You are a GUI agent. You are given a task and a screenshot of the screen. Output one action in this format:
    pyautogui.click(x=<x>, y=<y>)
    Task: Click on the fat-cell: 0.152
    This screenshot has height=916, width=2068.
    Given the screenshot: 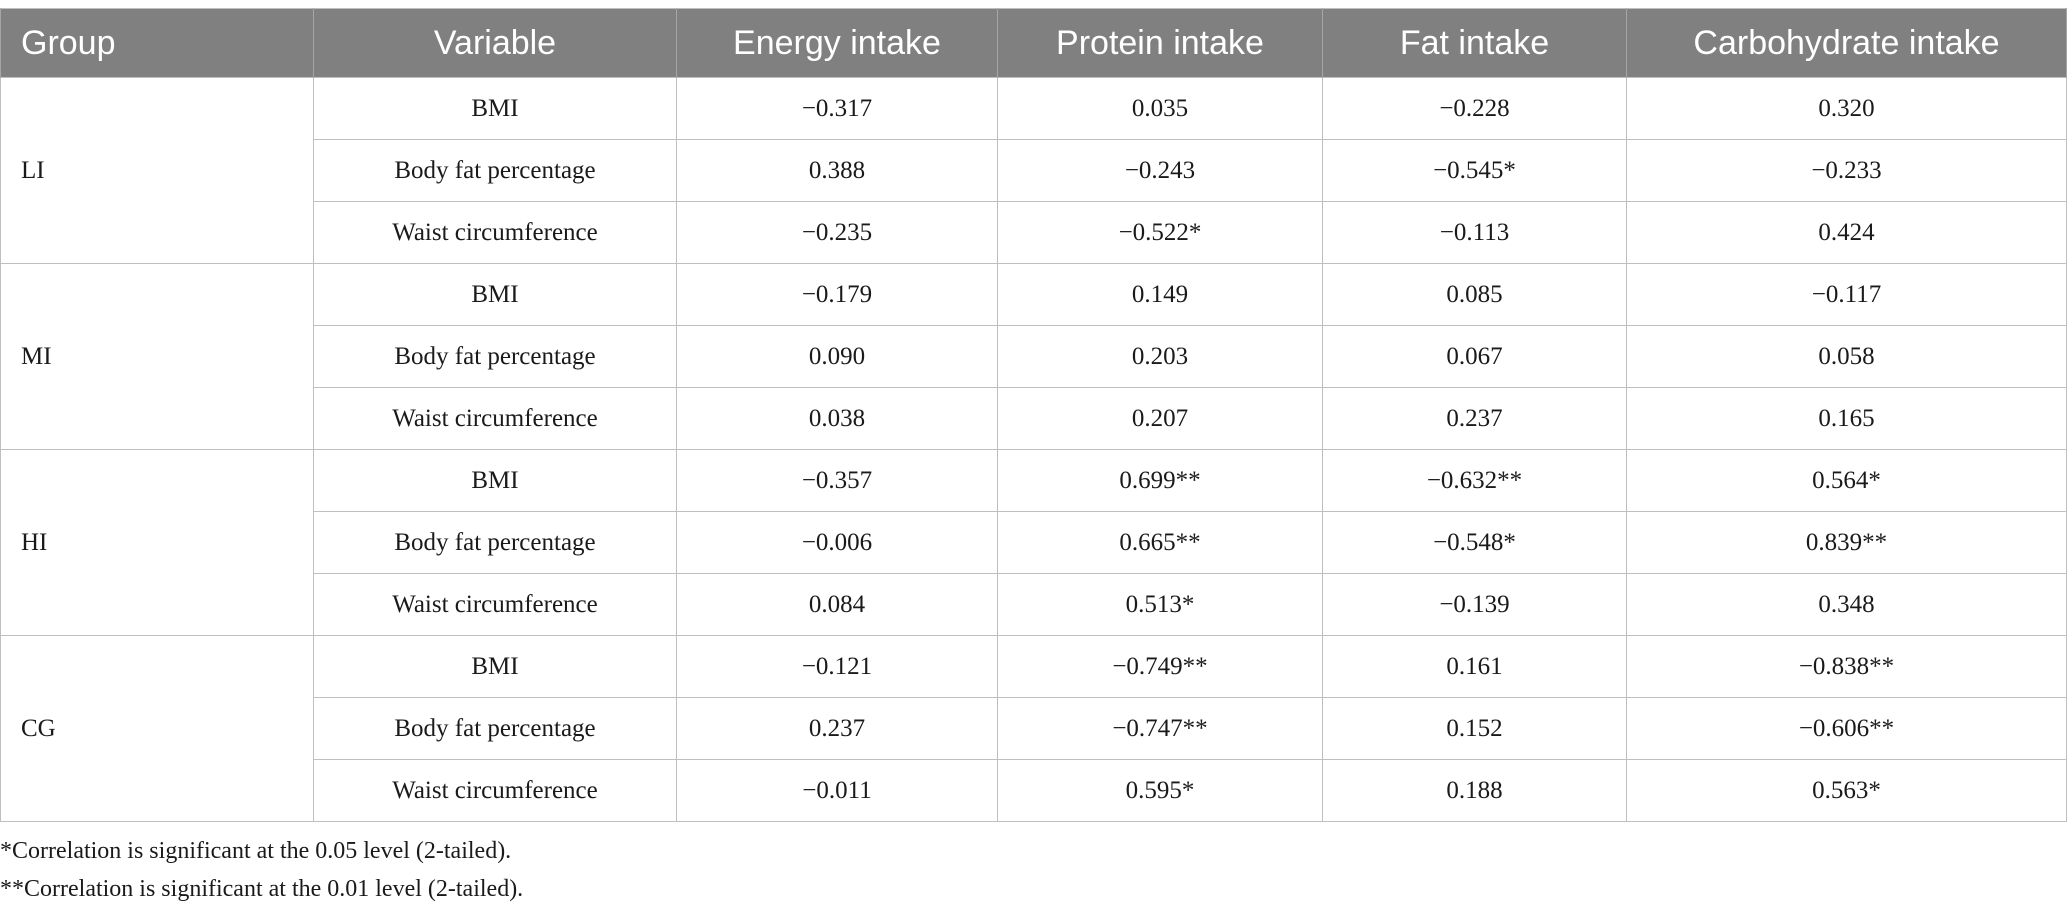 What is the action you would take?
    pyautogui.click(x=1474, y=728)
    